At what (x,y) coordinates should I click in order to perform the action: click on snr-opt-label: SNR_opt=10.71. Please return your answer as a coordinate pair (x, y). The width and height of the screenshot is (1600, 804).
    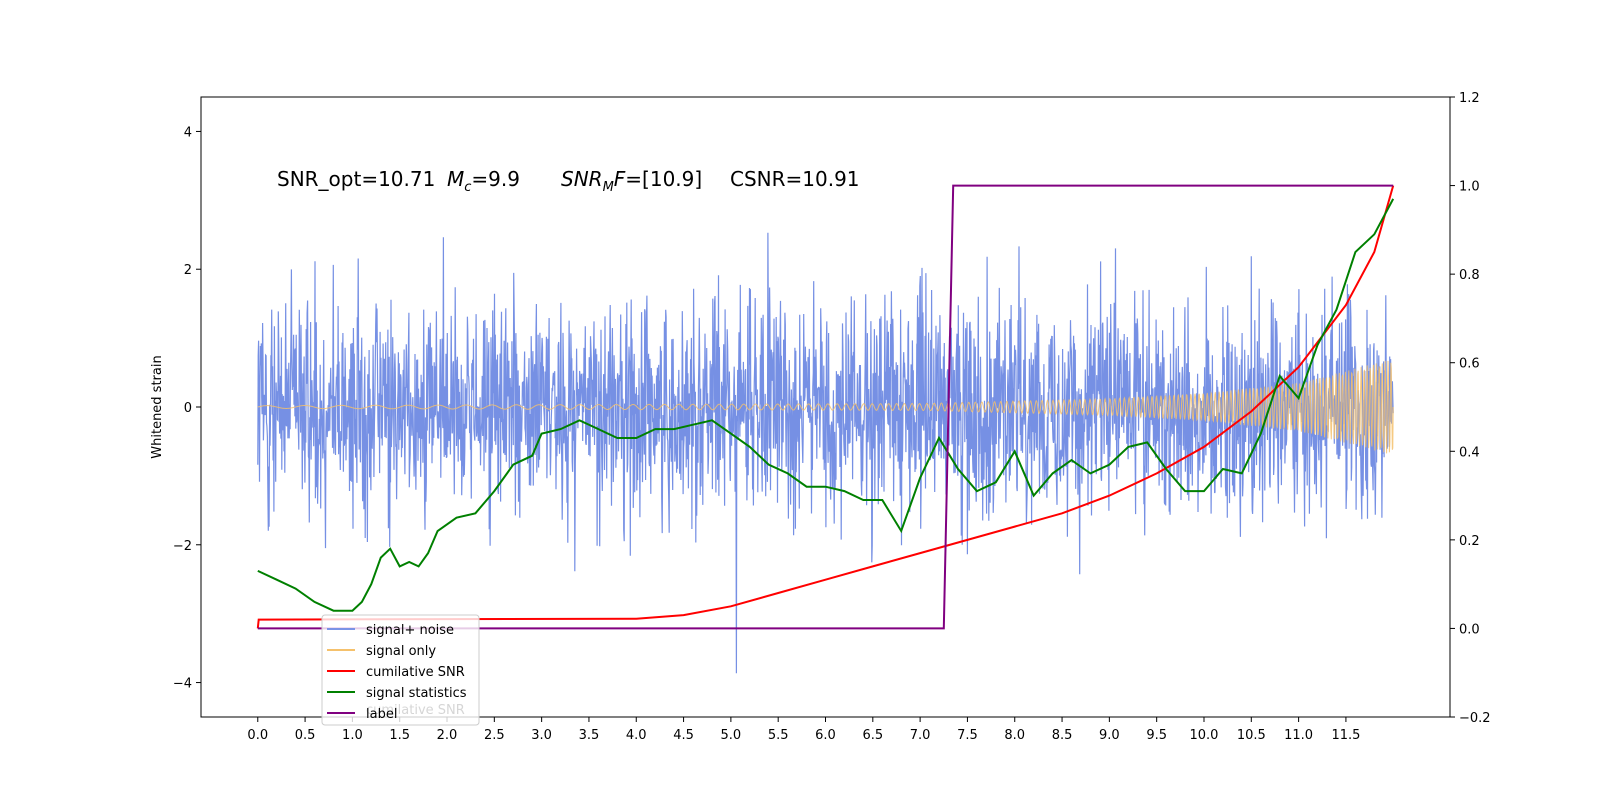
    Looking at the image, I should click on (356, 179).